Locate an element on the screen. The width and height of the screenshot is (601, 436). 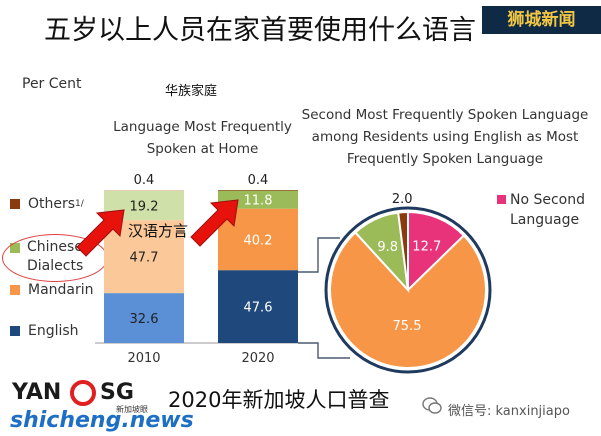
news-badge-label: 狮城新闻 is located at coordinates (541, 20).